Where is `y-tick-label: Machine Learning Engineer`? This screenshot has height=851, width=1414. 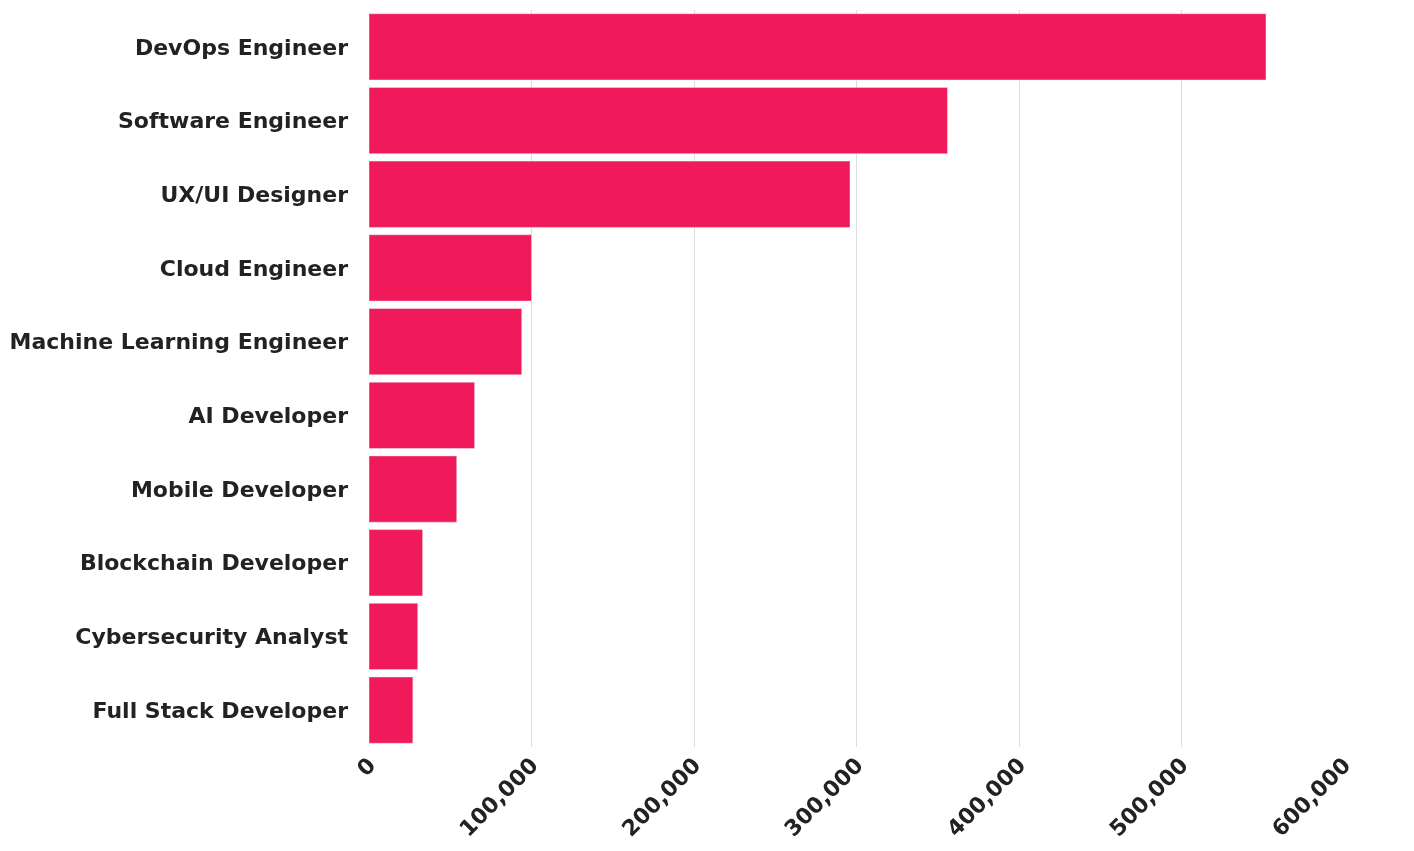
y-tick-label: Machine Learning Engineer is located at coordinates (179, 342).